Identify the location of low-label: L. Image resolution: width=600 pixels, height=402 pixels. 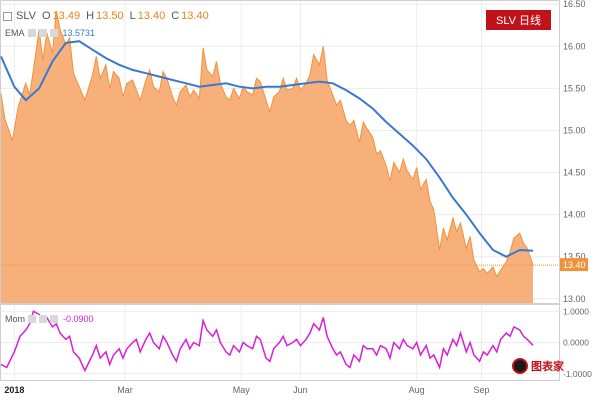
(132, 16).